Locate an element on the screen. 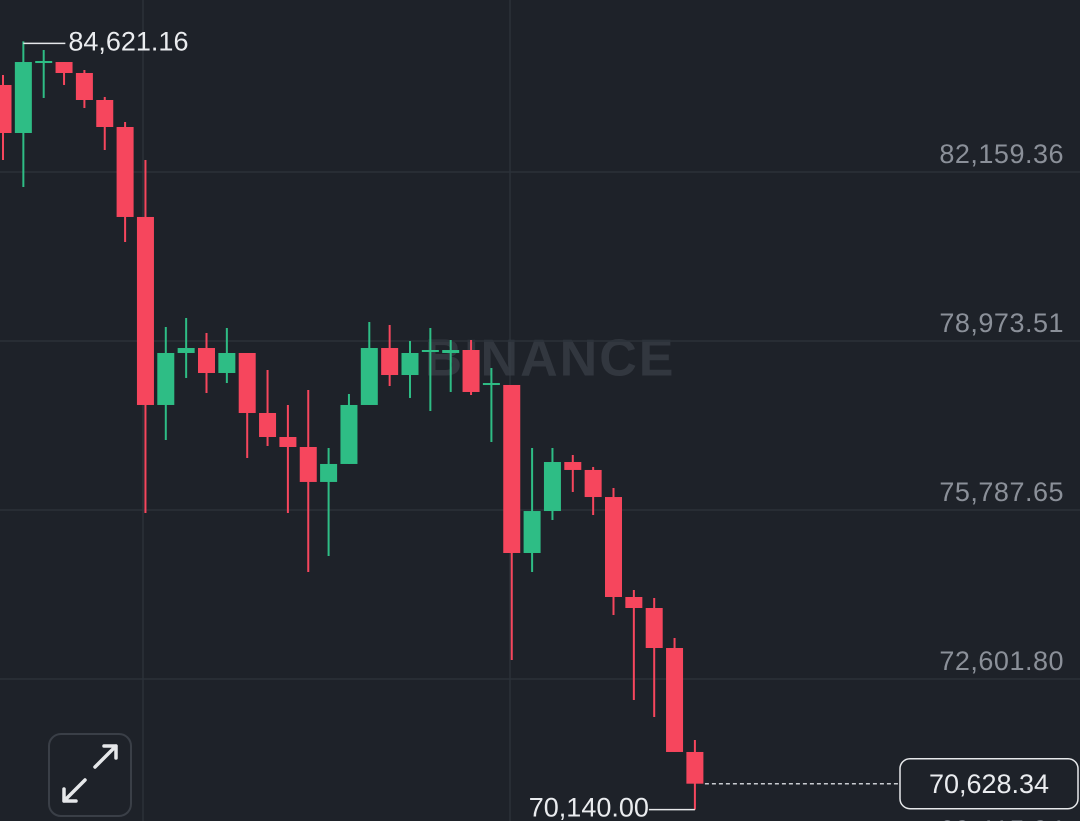  y-tick-label: 72,601.80 is located at coordinates (1001, 661).